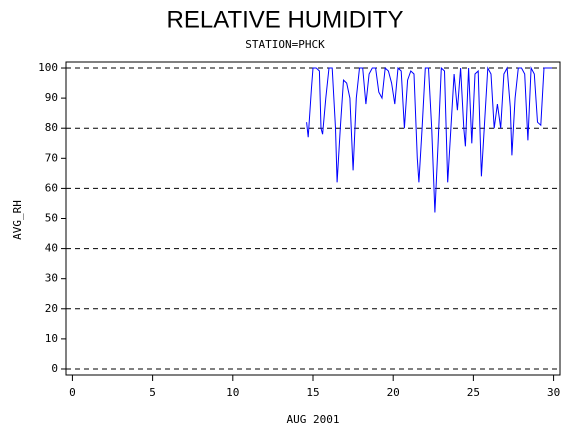 The height and width of the screenshot is (430, 570). What do you see at coordinates (152, 392) in the screenshot?
I see `x-tick-label: 5` at bounding box center [152, 392].